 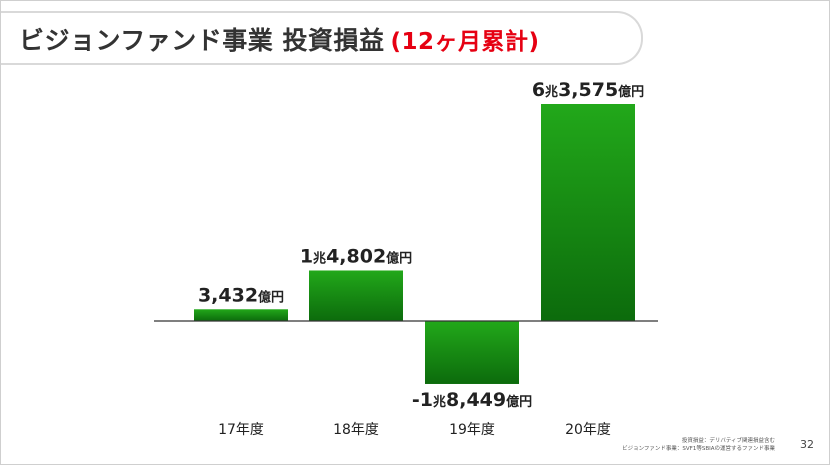 What do you see at coordinates (588, 430) in the screenshot?
I see `category-label-20年度: 20年度` at bounding box center [588, 430].